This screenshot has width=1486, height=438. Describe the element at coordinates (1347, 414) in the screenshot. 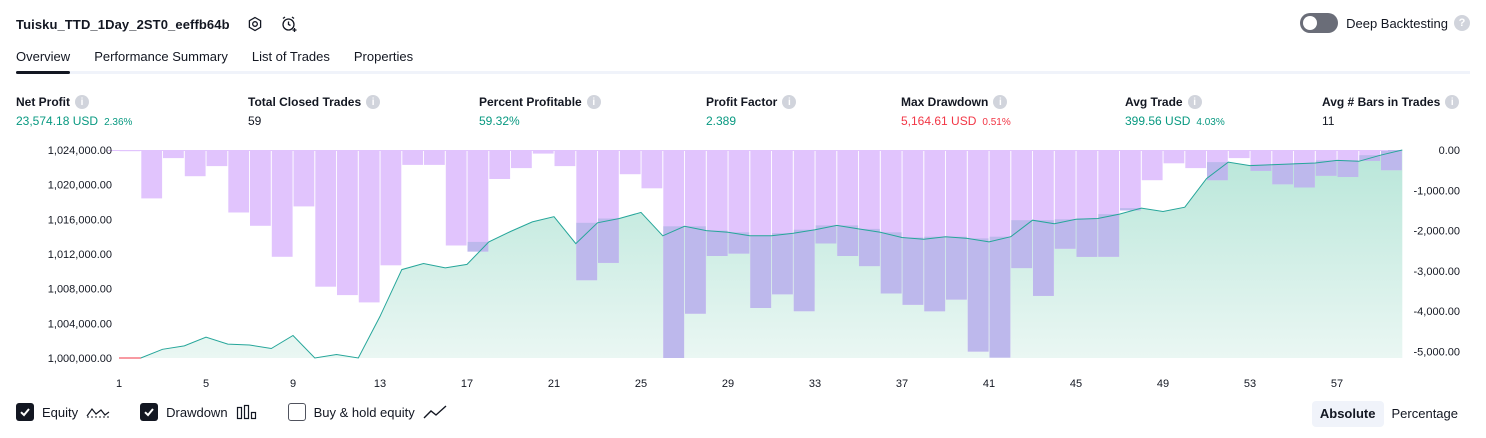

I see `mode-absolute-button: Absolute` at that location.